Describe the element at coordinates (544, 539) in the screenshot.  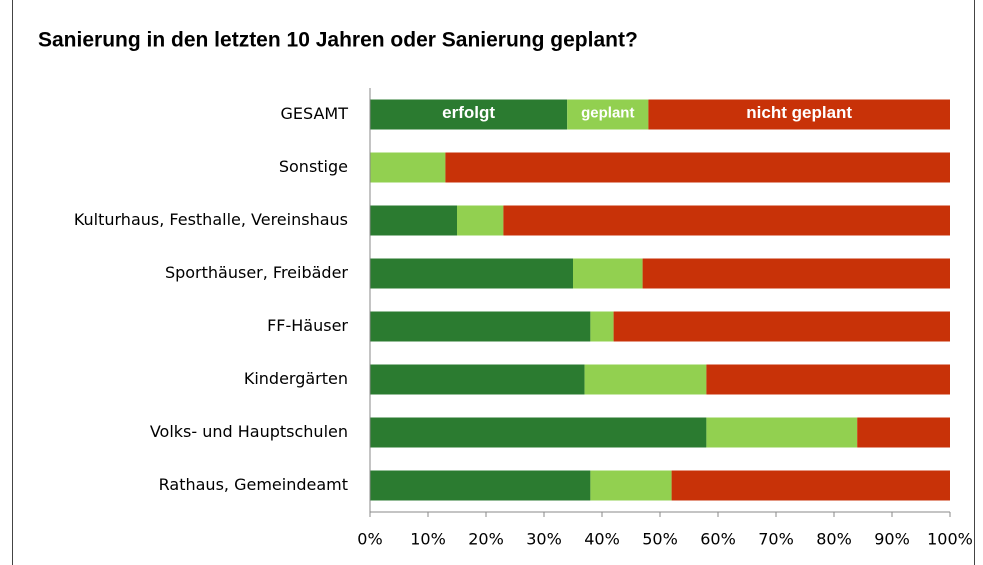
I see `x-tick-label: 30%` at that location.